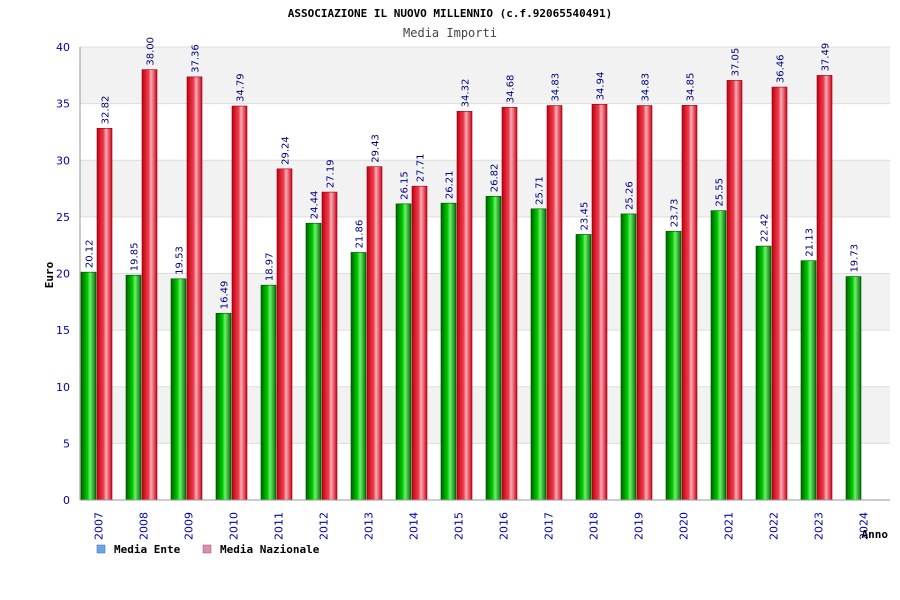  What do you see at coordinates (810, 242) in the screenshot?
I see `data-label: 21.13` at bounding box center [810, 242].